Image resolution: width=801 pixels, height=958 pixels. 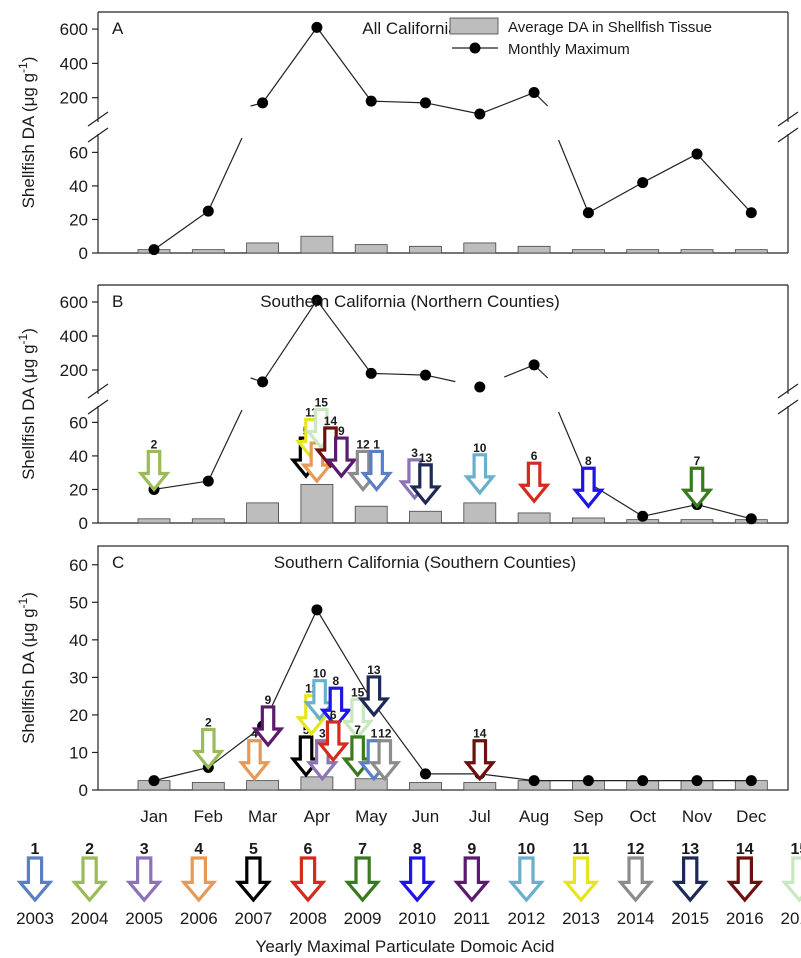 What do you see at coordinates (385, 734) in the screenshot?
I see `year-arrow-12-label: 12` at bounding box center [385, 734].